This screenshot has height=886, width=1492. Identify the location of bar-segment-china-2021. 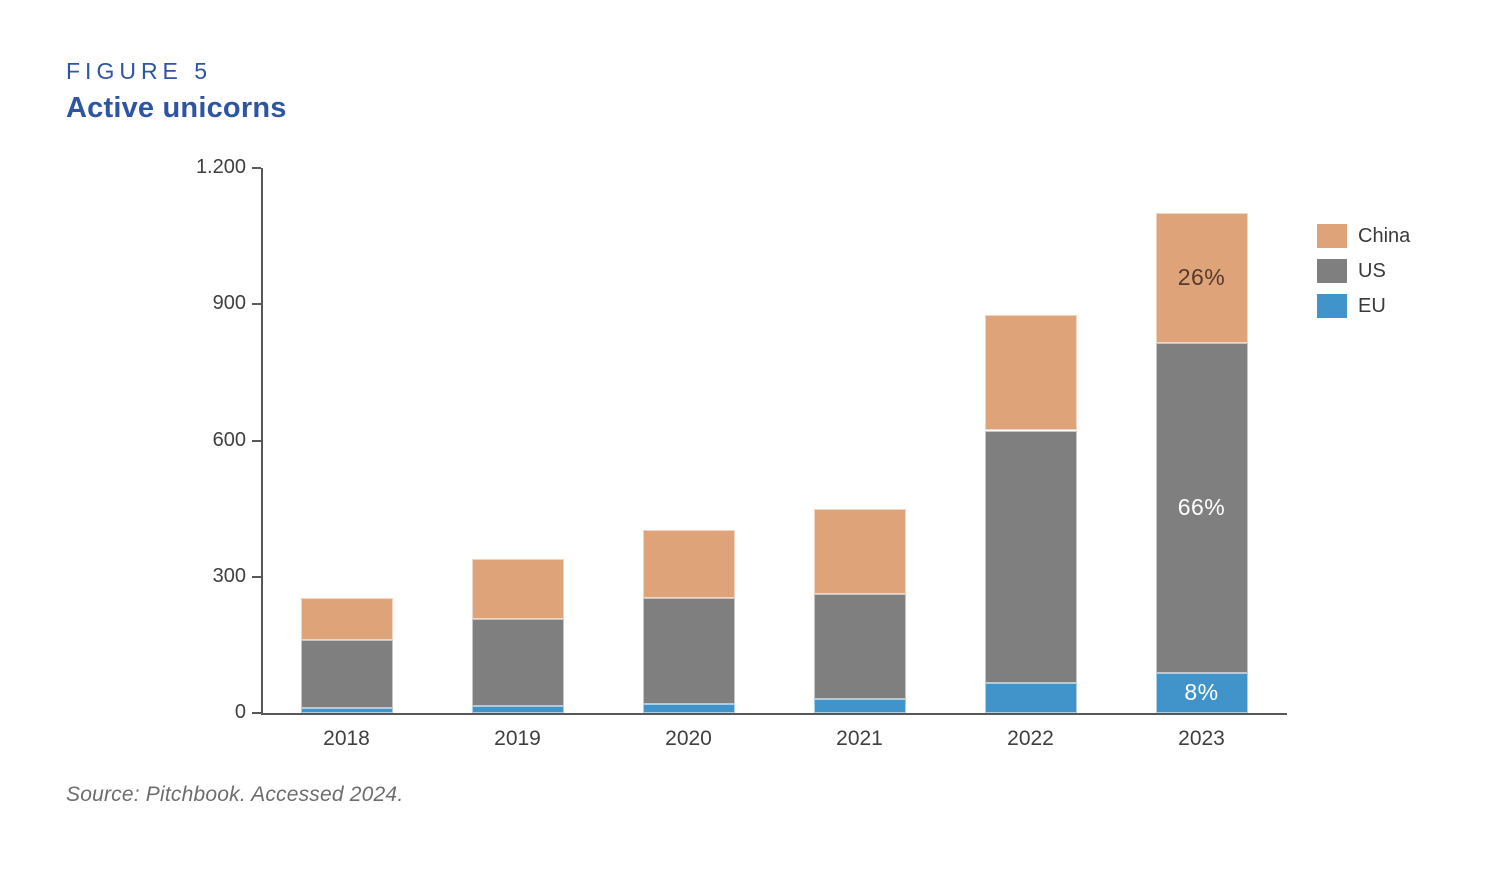
(859, 551).